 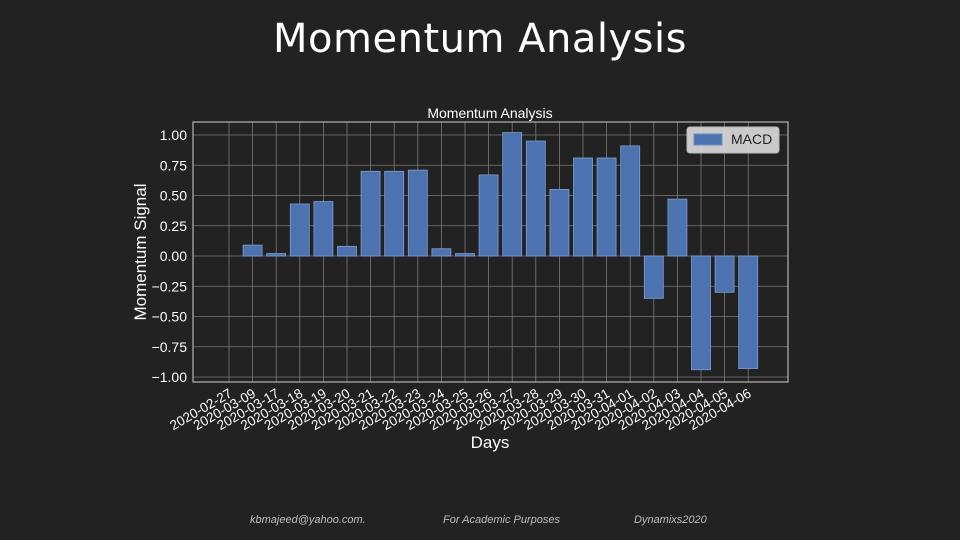 I want to click on email-link: kbmajeed@yahoo.com, so click(x=306, y=520).